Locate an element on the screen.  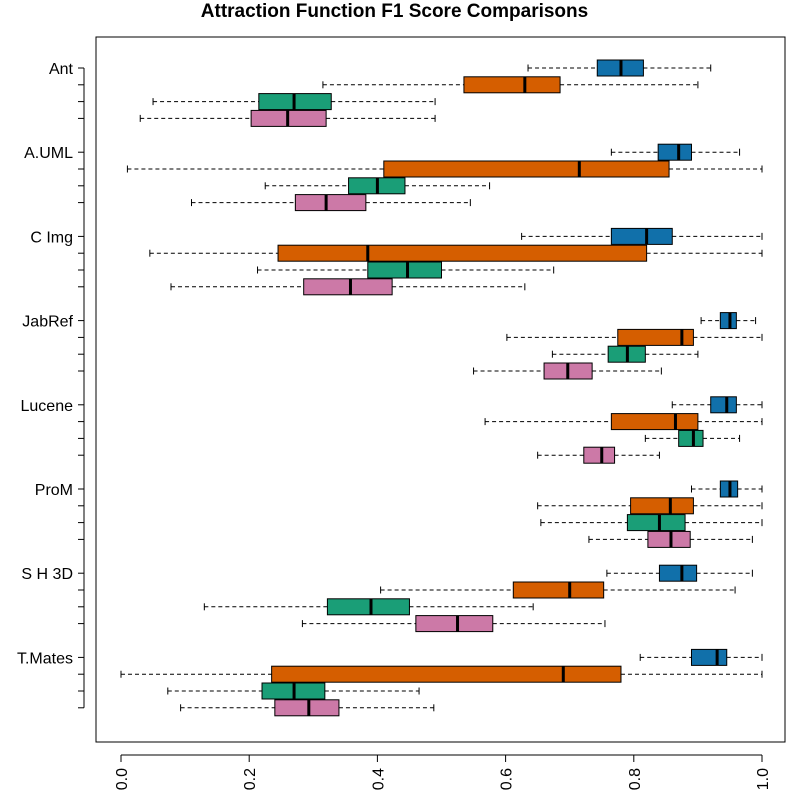
x-tick-label: 0.0 is located at coordinates (122, 779).